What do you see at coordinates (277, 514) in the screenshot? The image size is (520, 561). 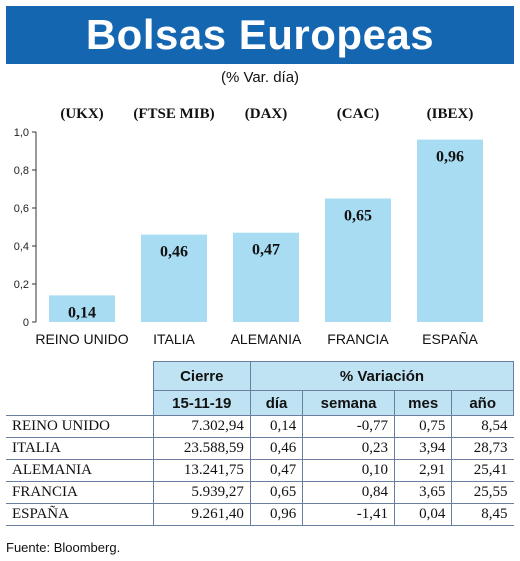 I see `row-dia: 0,96` at bounding box center [277, 514].